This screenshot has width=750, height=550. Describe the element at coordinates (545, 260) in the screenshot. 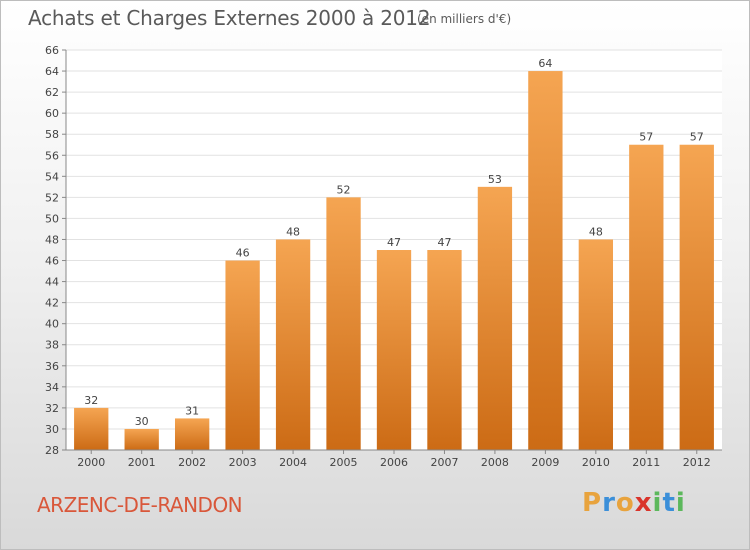

I see `bar-2009` at that location.